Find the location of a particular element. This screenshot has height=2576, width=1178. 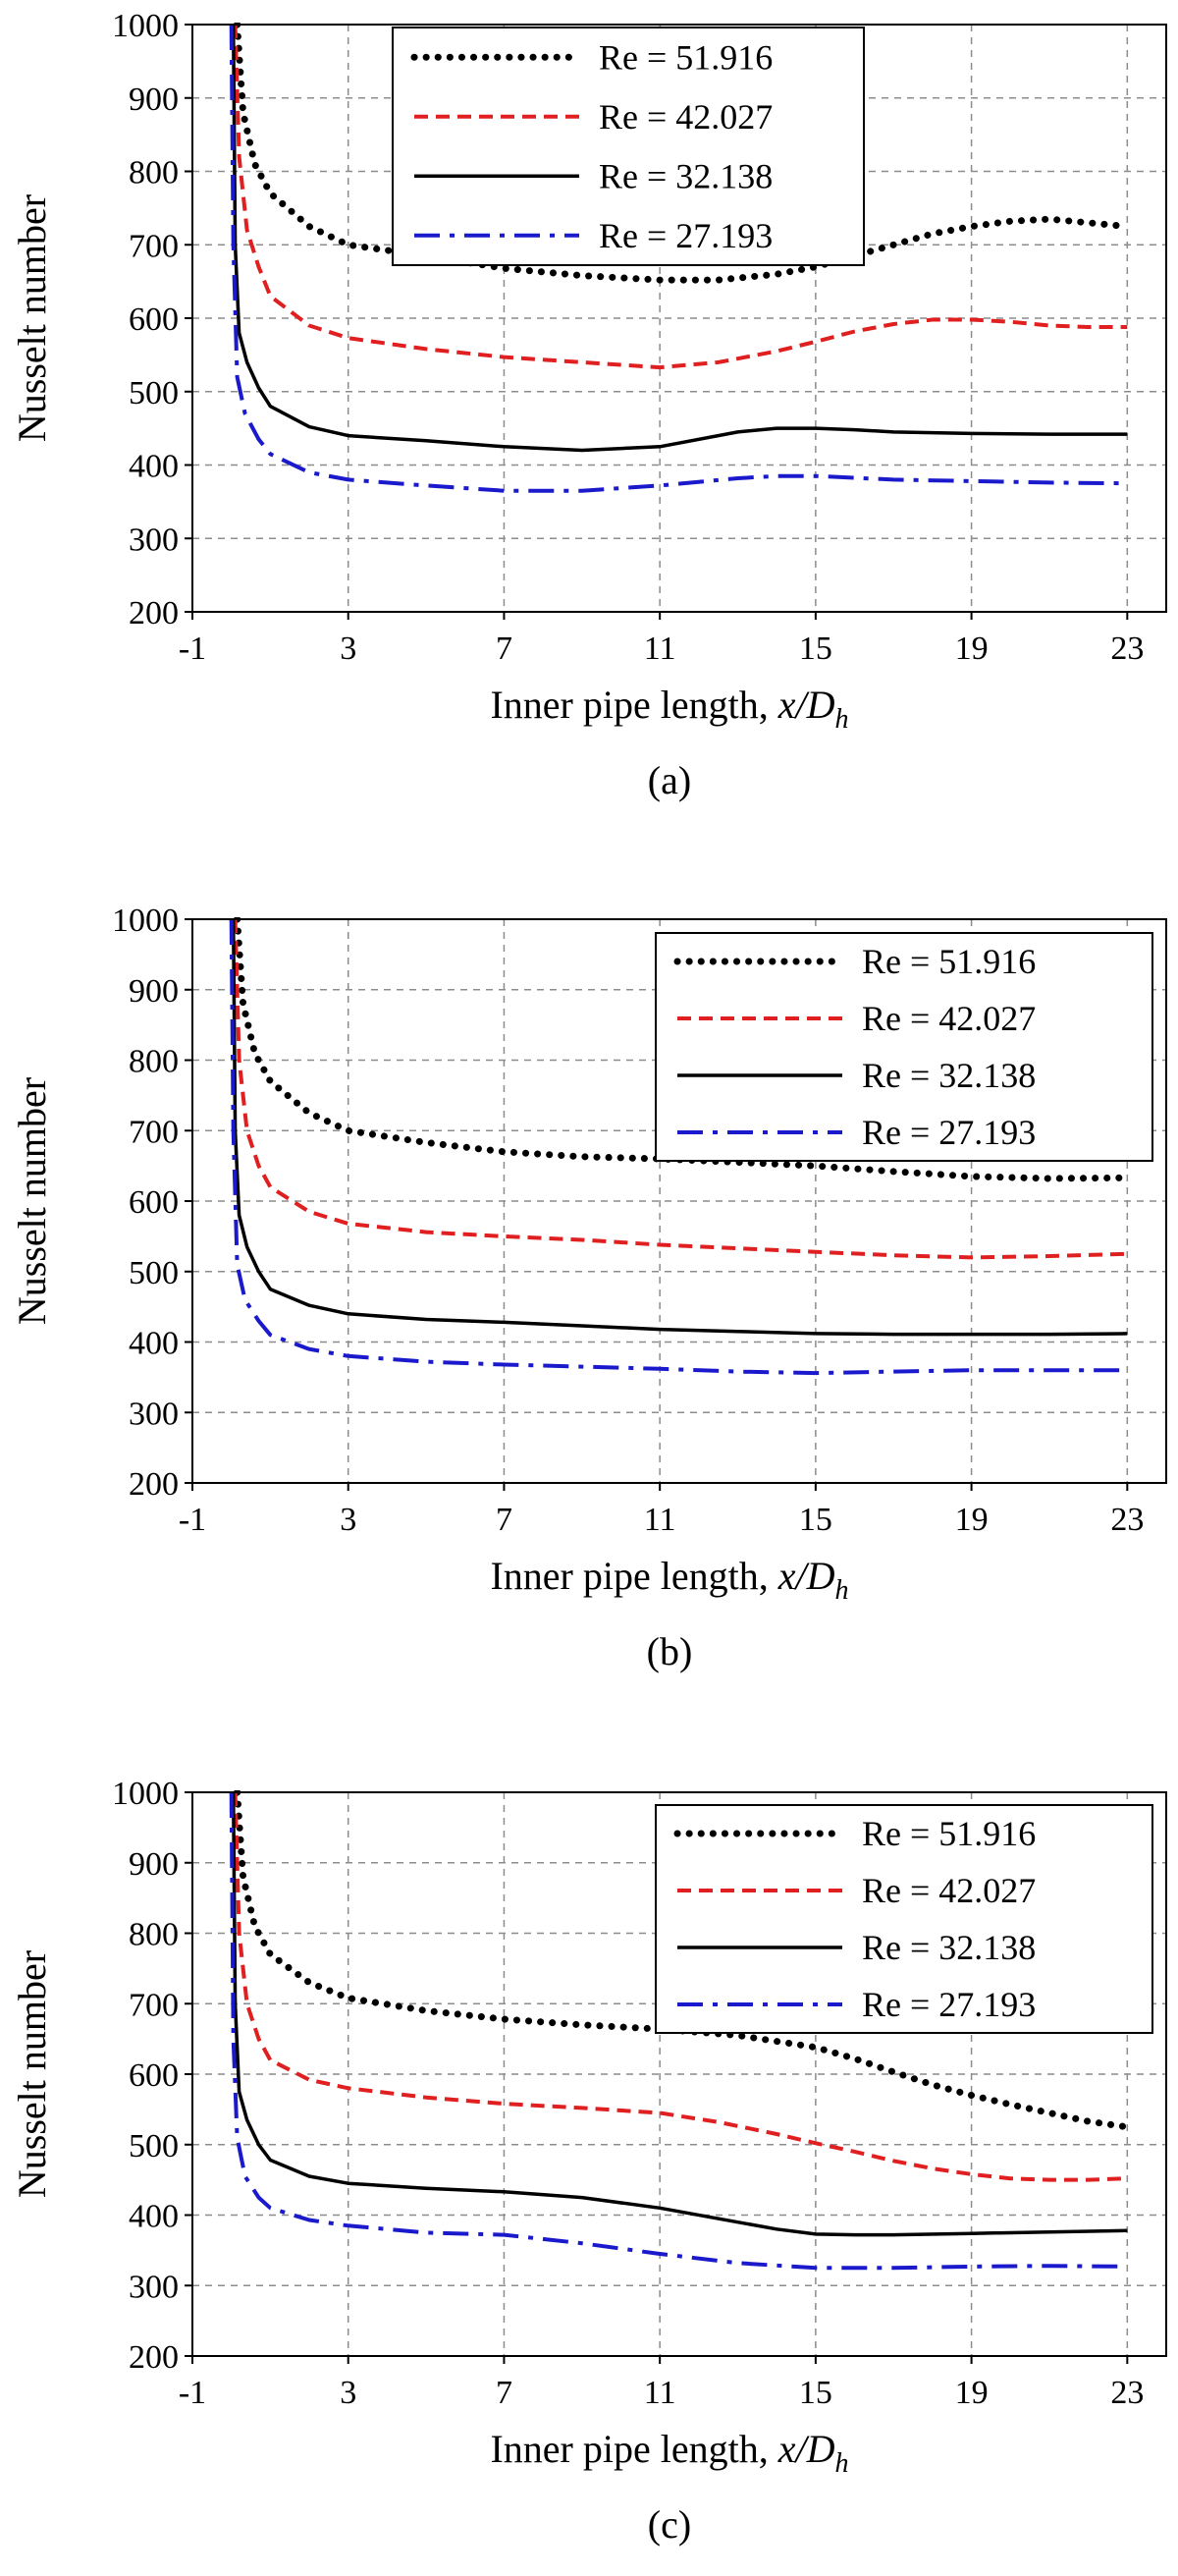

panel-label: (c) is located at coordinates (669, 2525).